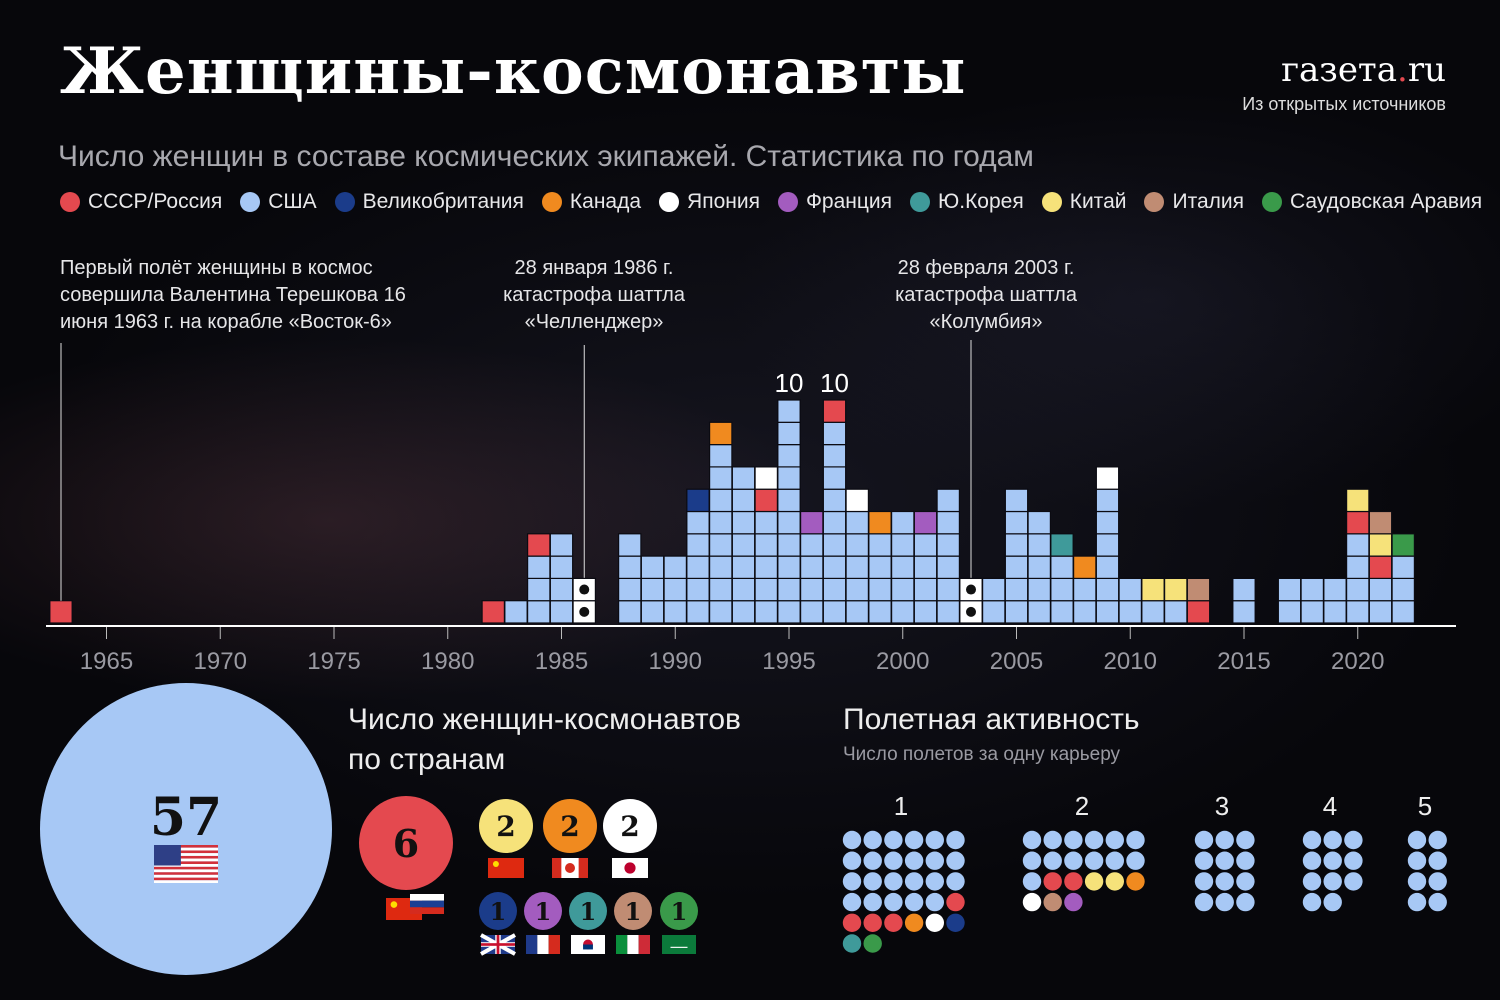 The image size is (1500, 1000). Describe the element at coordinates (538, 589) in the screenshot. I see `bar-cell-1984` at that location.